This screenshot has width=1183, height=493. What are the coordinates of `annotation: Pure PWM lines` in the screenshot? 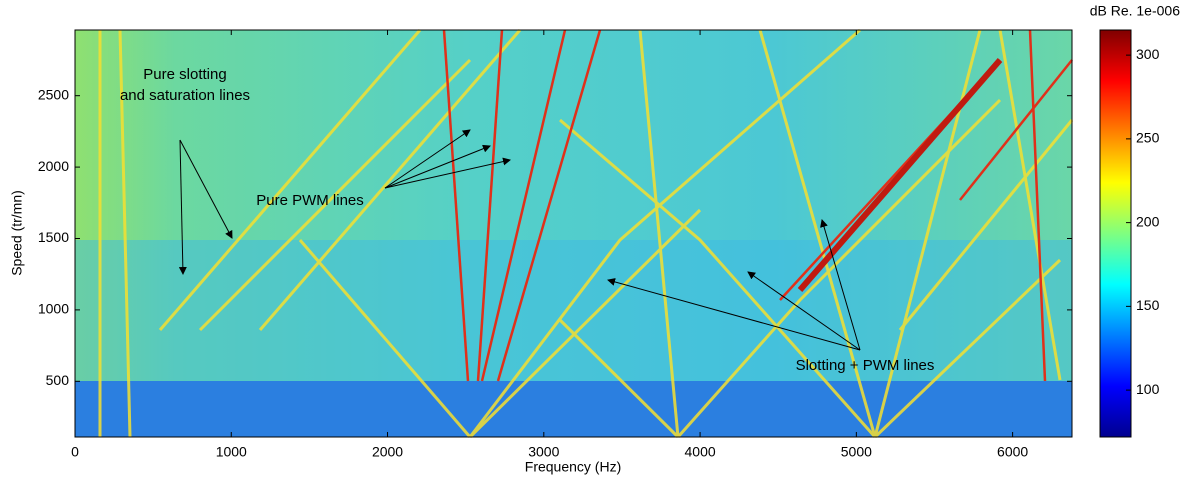 It's located at (310, 200).